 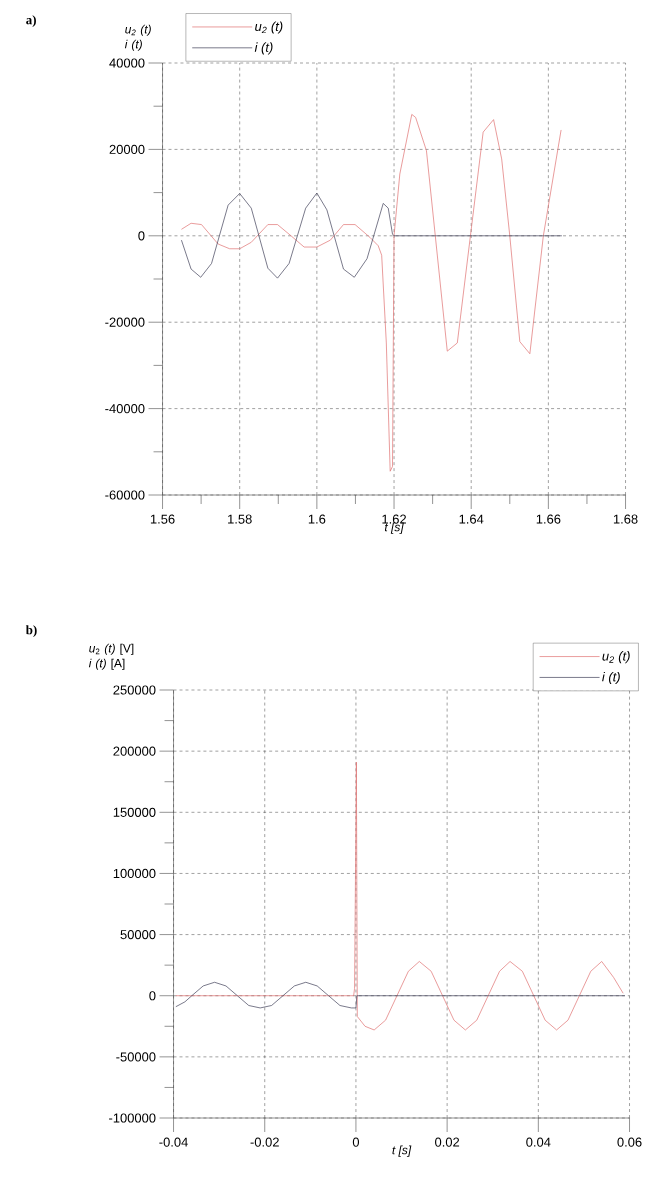 I want to click on x-tick-label: 1.62, so click(x=394, y=519).